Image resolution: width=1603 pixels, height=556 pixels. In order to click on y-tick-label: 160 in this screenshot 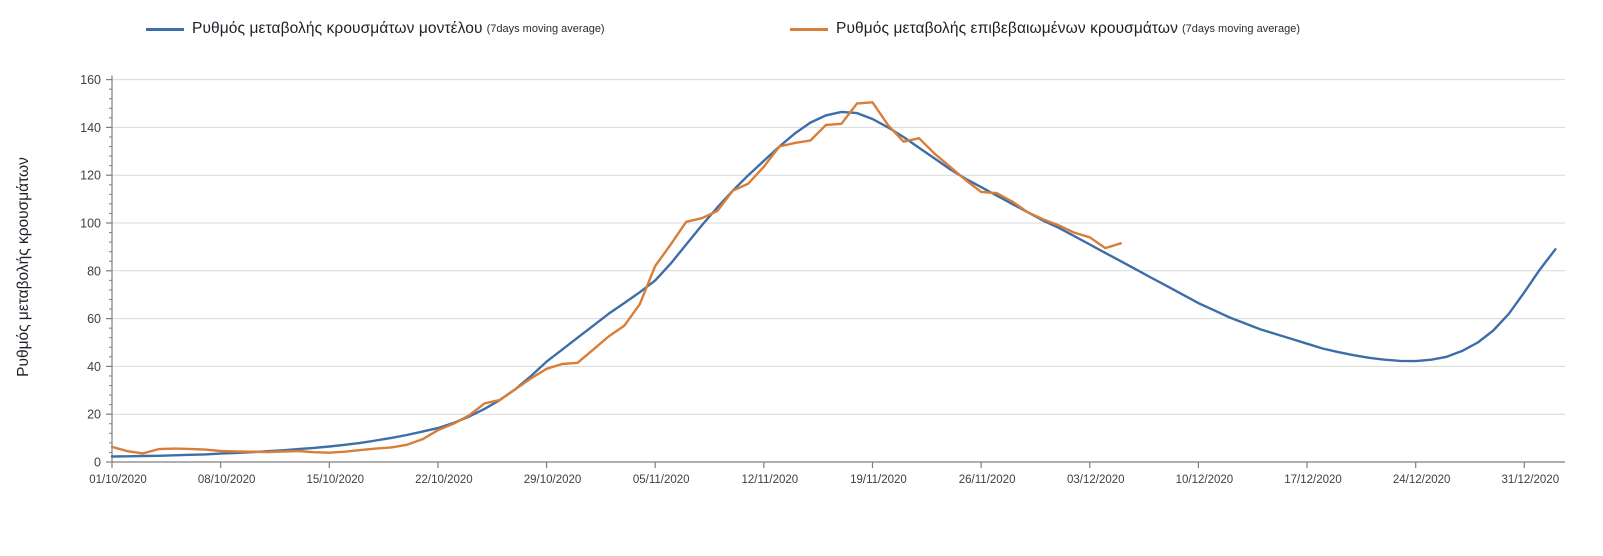, I will do `click(90, 80)`.